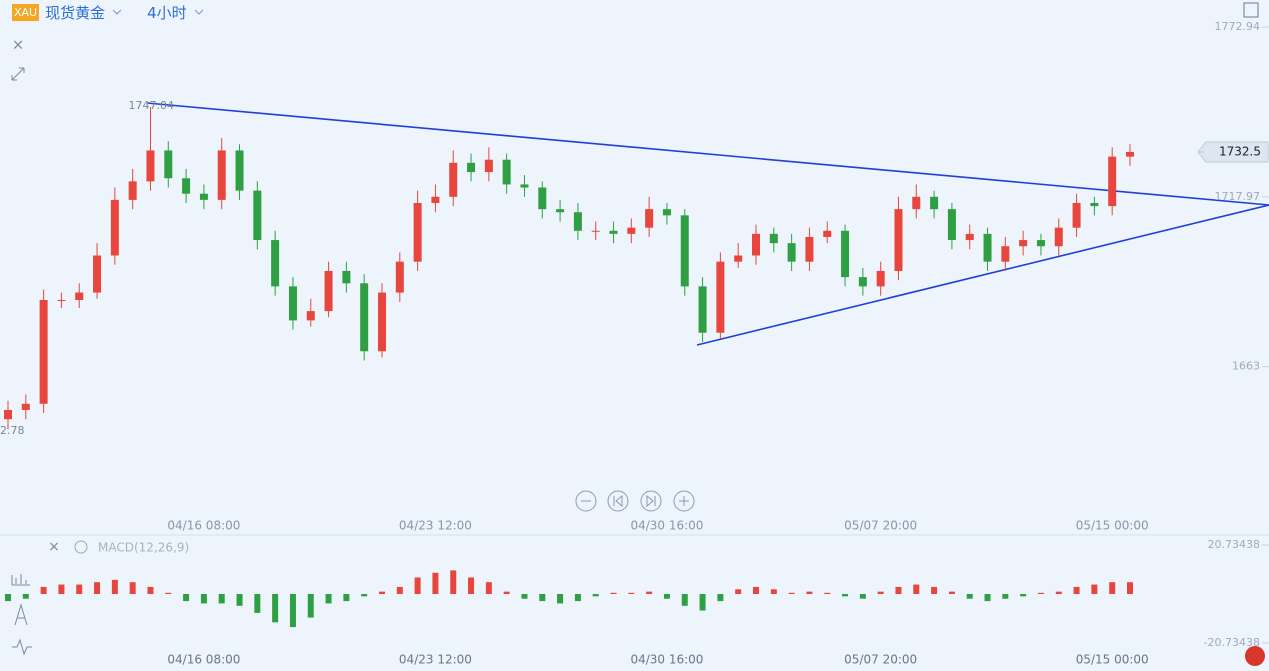 The image size is (1269, 671). Describe the element at coordinates (54, 547) in the screenshot. I see `close-indicator: ×` at that location.